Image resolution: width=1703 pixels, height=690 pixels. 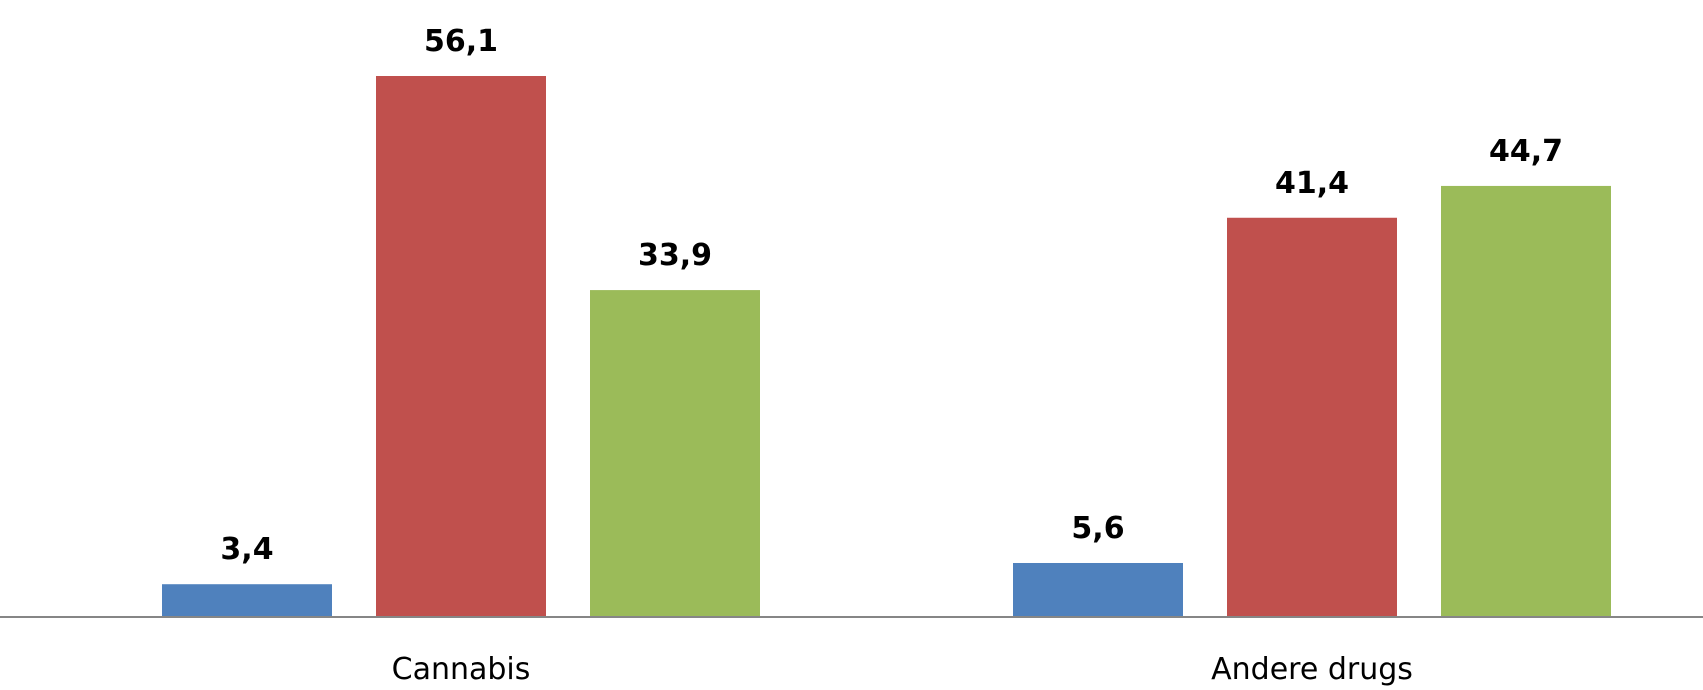 What do you see at coordinates (461, 669) in the screenshot?
I see `category-label: Cannabis` at bounding box center [461, 669].